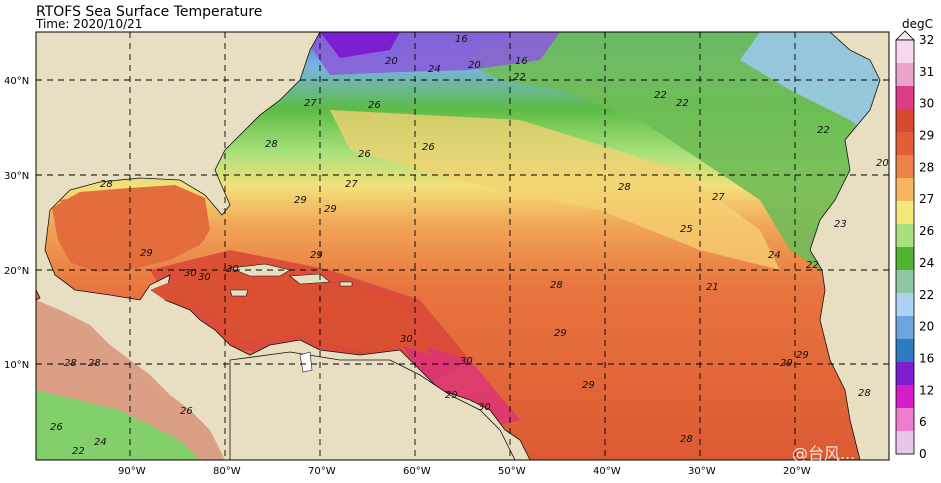 This screenshot has height=483, width=941. What do you see at coordinates (16, 176) in the screenshot?
I see `lat-label: 30°N` at bounding box center [16, 176].